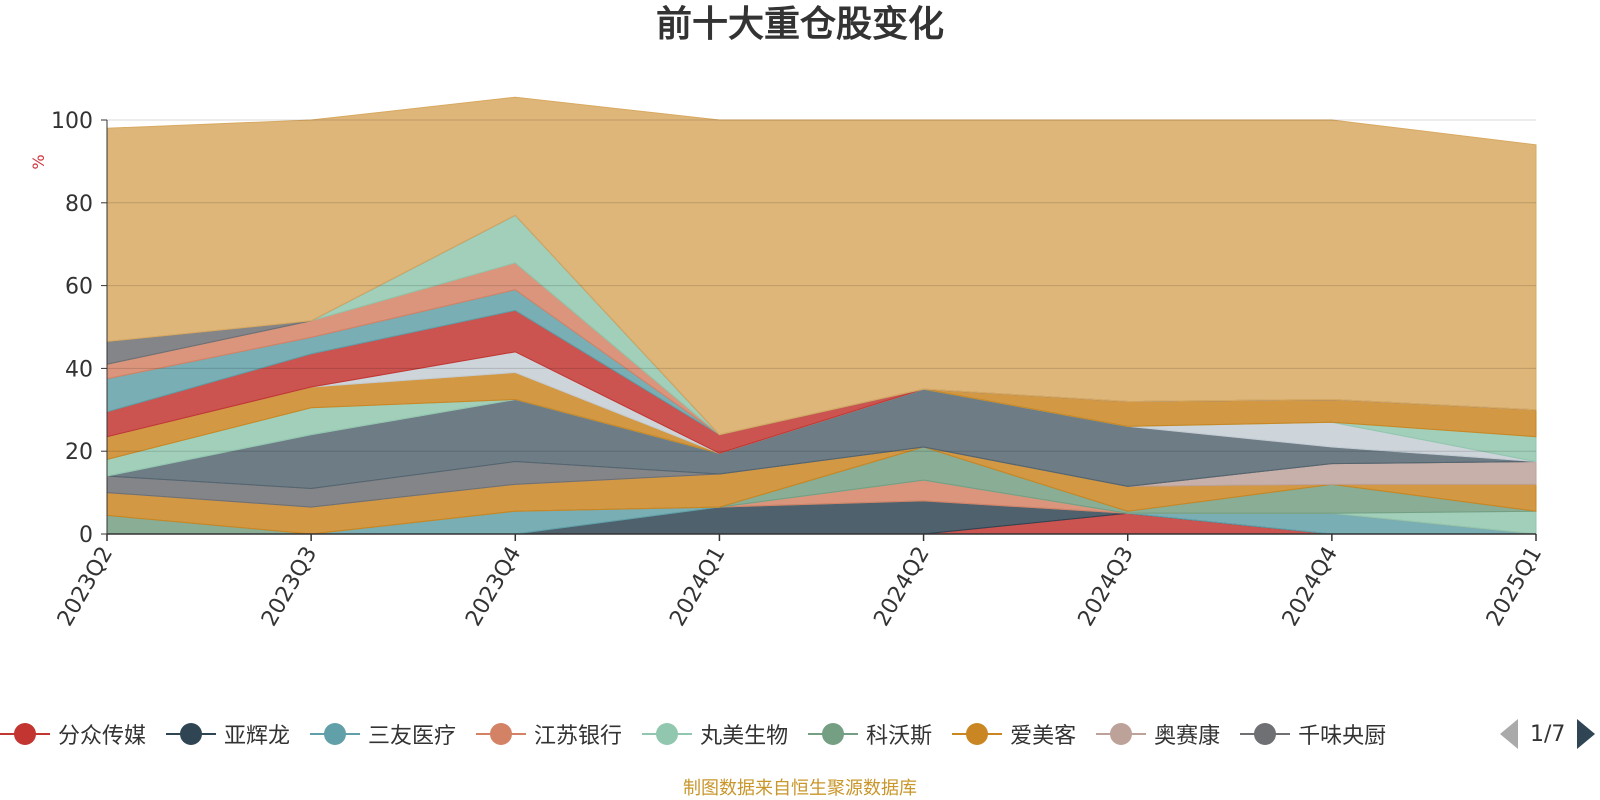  Describe the element at coordinates (412, 736) in the screenshot. I see `legend-label: 三友医疗` at that location.